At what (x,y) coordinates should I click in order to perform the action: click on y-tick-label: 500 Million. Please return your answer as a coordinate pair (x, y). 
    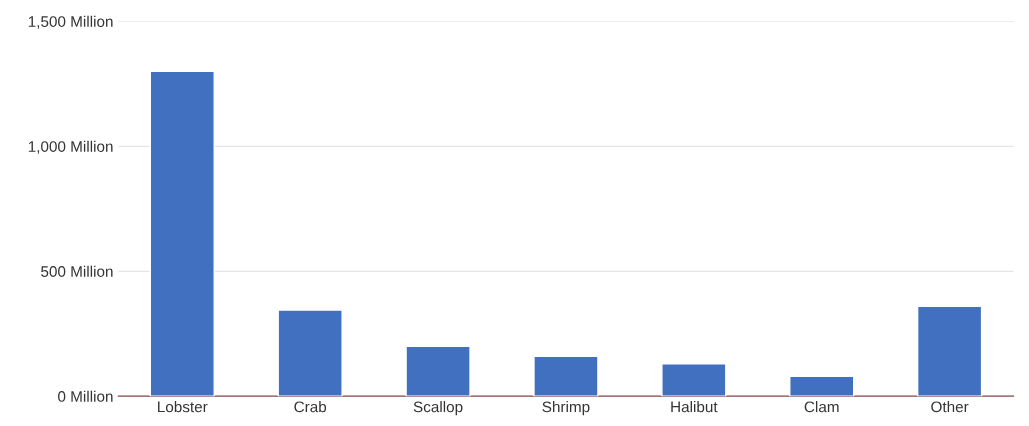
    Looking at the image, I should click on (77, 271).